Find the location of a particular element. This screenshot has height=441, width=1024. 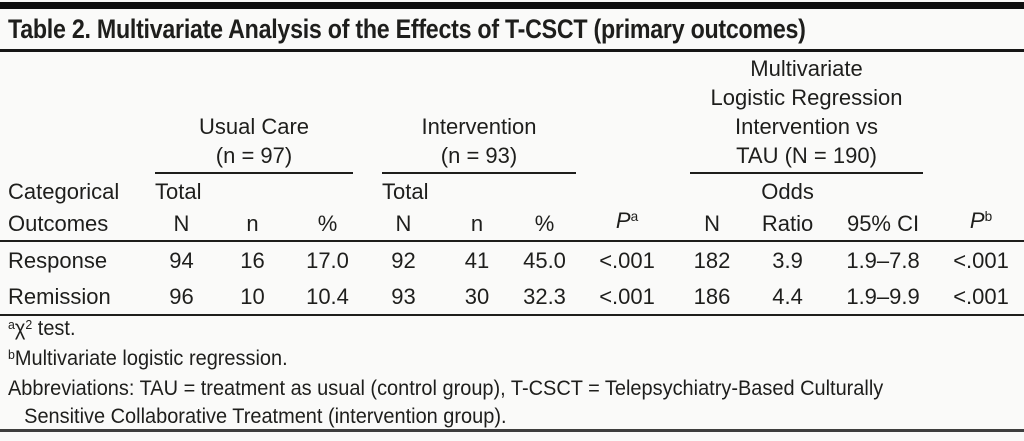

group-usual-care-label: Usual Care is located at coordinates (254, 126).